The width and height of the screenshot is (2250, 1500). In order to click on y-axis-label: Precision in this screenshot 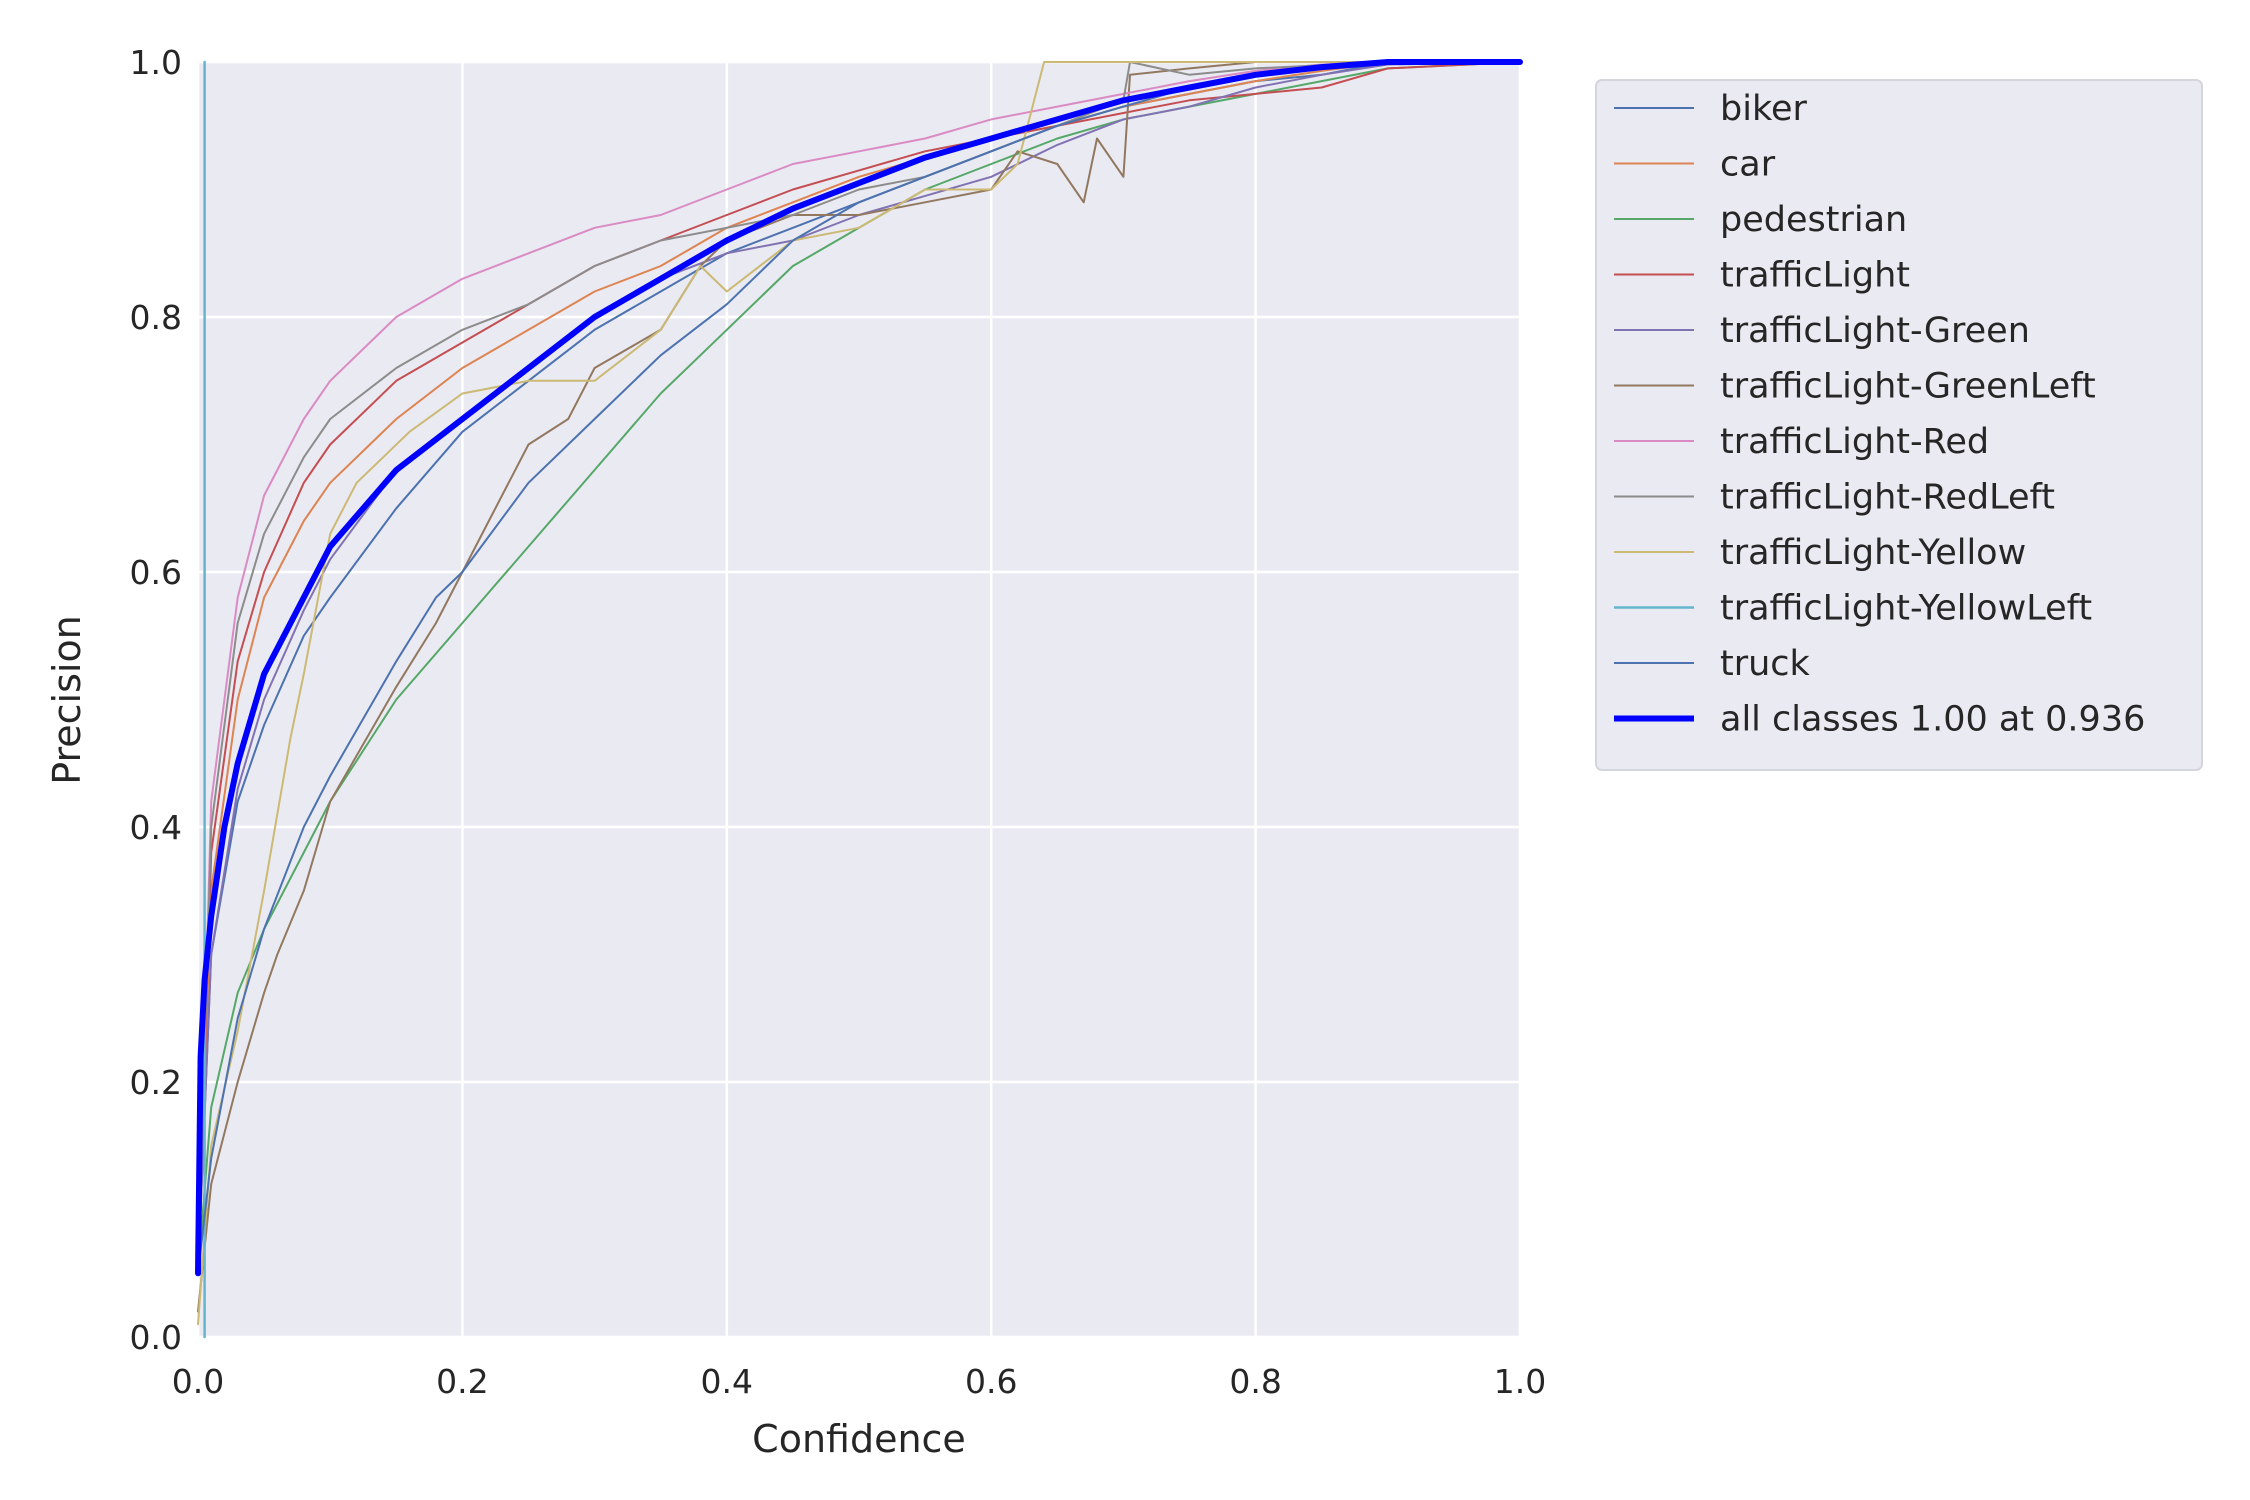, I will do `click(67, 700)`.